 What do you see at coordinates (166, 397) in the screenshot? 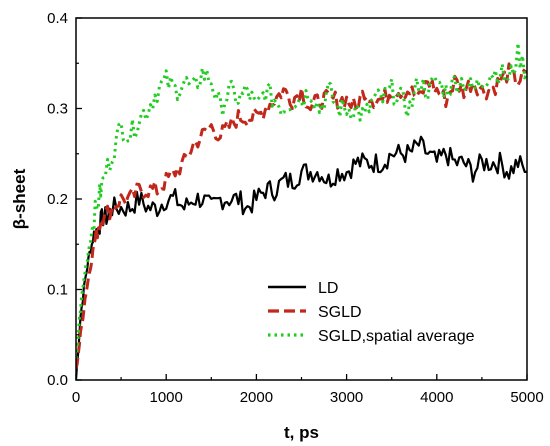
I see `x-tick-label: 1000` at bounding box center [166, 397].